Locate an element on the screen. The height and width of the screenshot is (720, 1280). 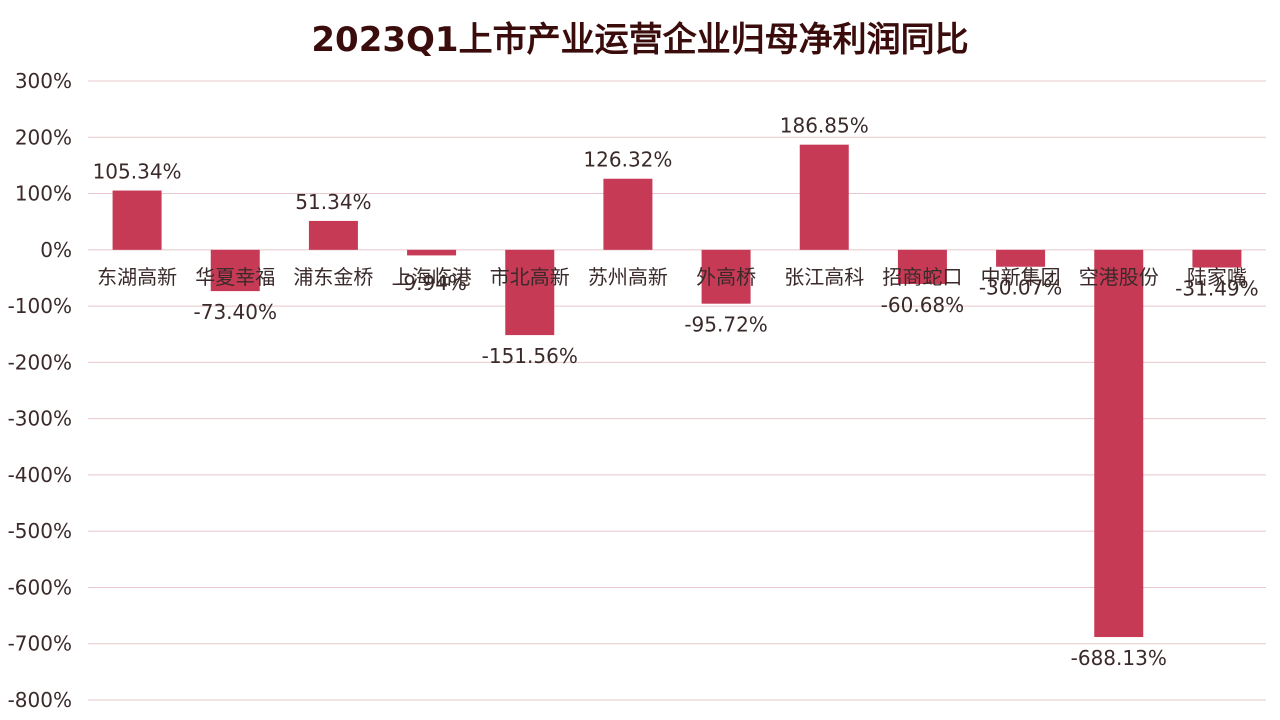
data-label: -31.49% is located at coordinates (1216, 289).